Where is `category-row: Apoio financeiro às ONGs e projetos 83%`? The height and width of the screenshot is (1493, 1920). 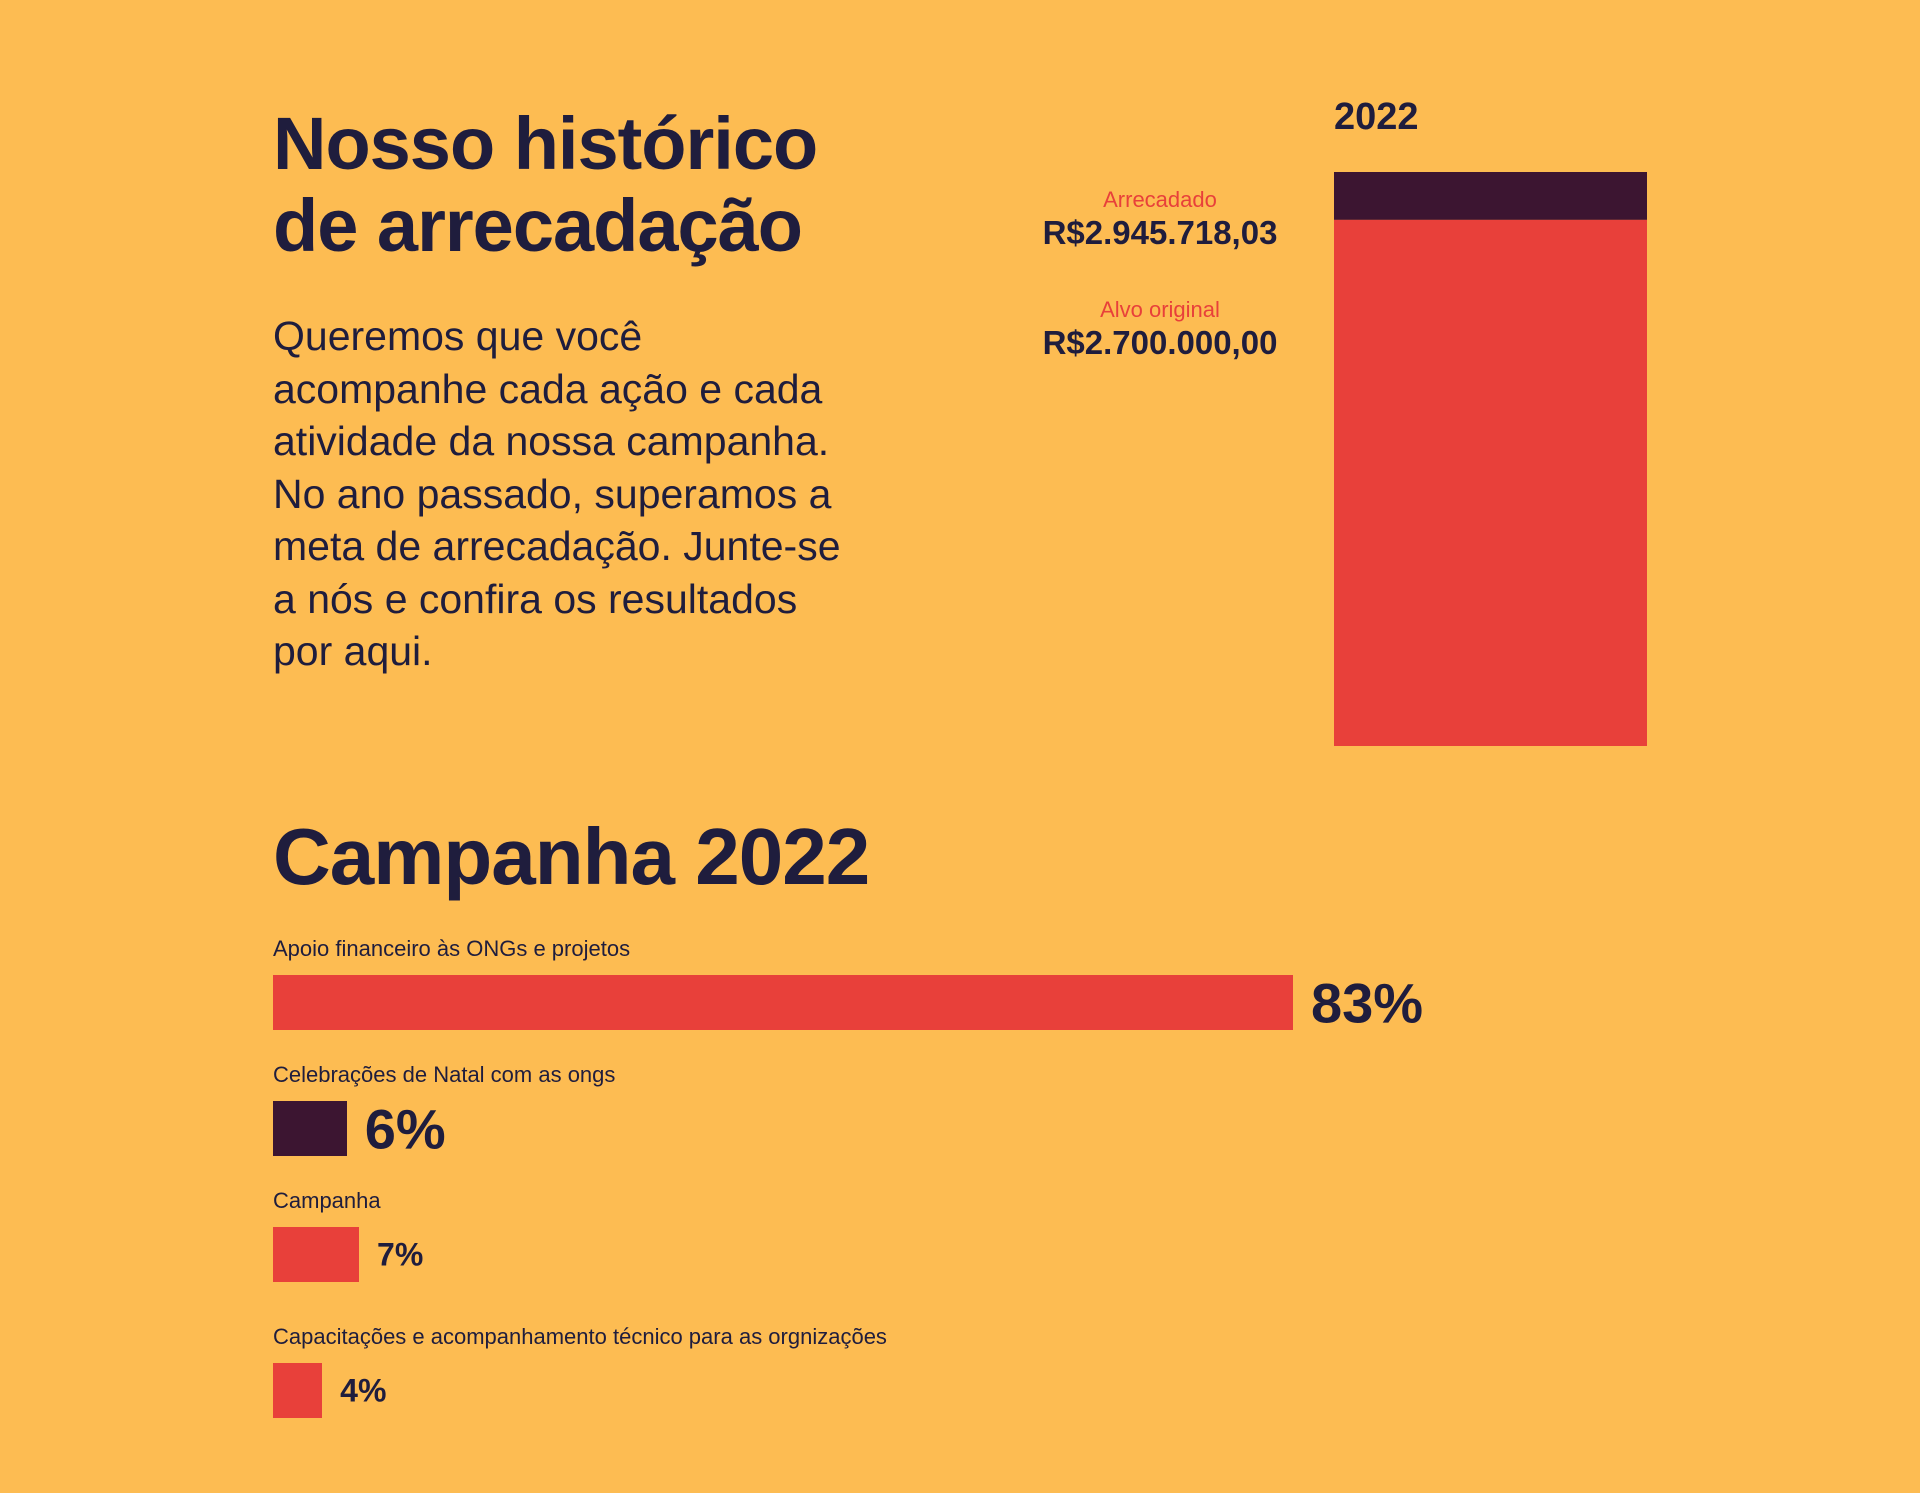
category-row: Apoio financeiro às ONGs e projetos 83% is located at coordinates (848, 985).